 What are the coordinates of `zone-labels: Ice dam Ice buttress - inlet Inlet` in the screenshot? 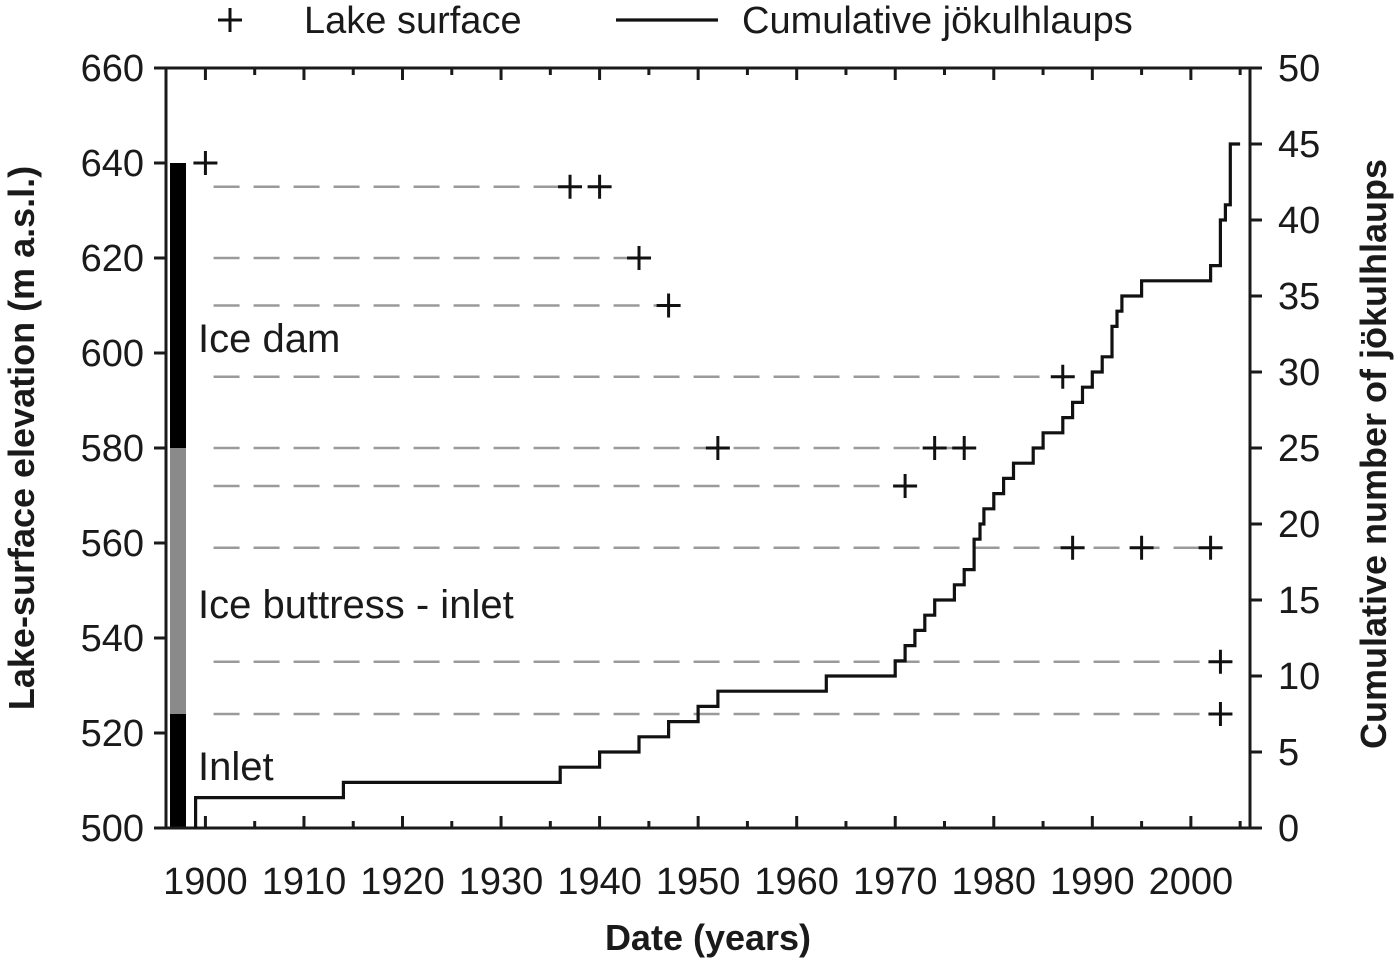 It's located at (356, 553).